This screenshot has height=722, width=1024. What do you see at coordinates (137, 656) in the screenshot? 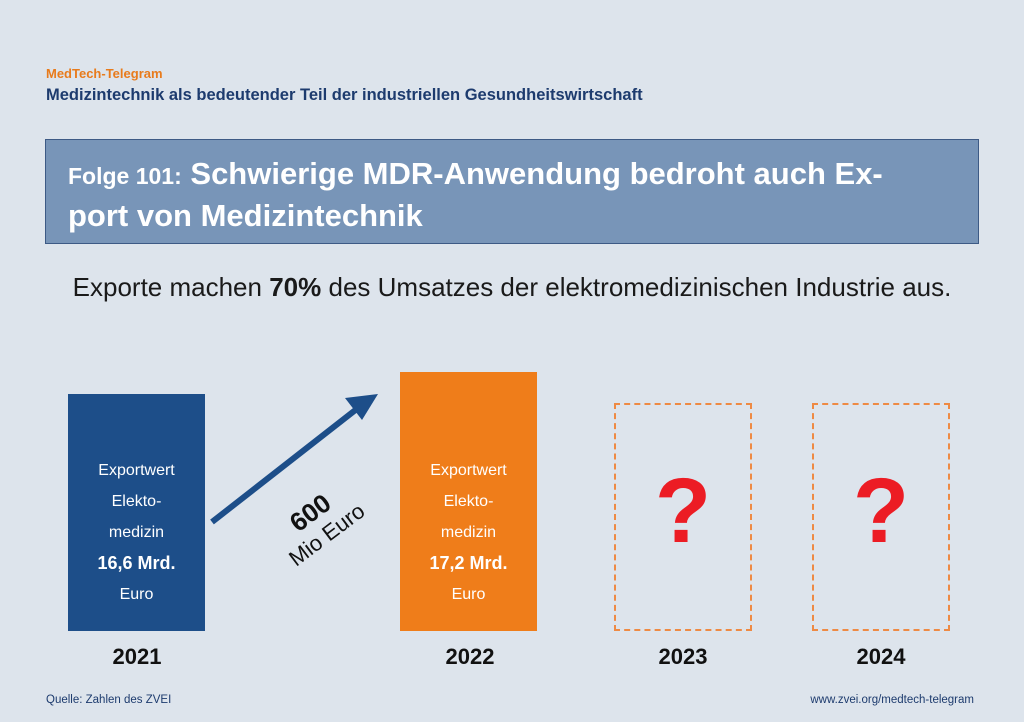
I see `year-label-2021: 2021` at bounding box center [137, 656].